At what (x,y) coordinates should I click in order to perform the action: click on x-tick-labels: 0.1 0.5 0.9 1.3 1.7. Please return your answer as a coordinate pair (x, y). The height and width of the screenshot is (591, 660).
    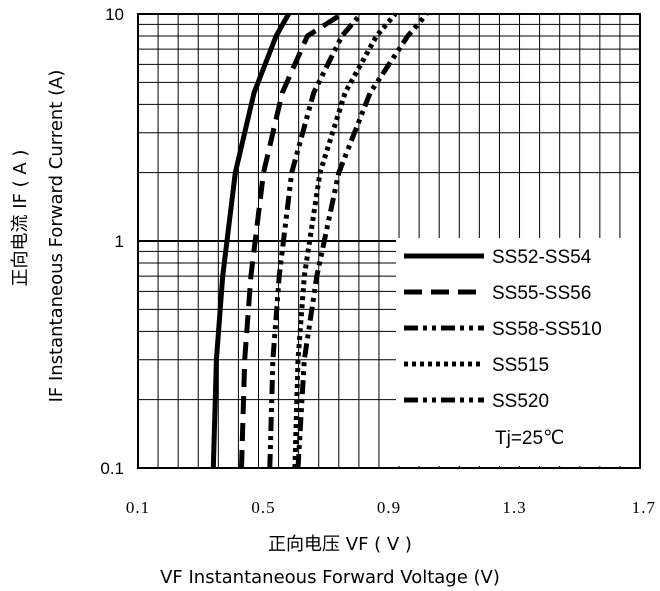
    Looking at the image, I should click on (391, 507).